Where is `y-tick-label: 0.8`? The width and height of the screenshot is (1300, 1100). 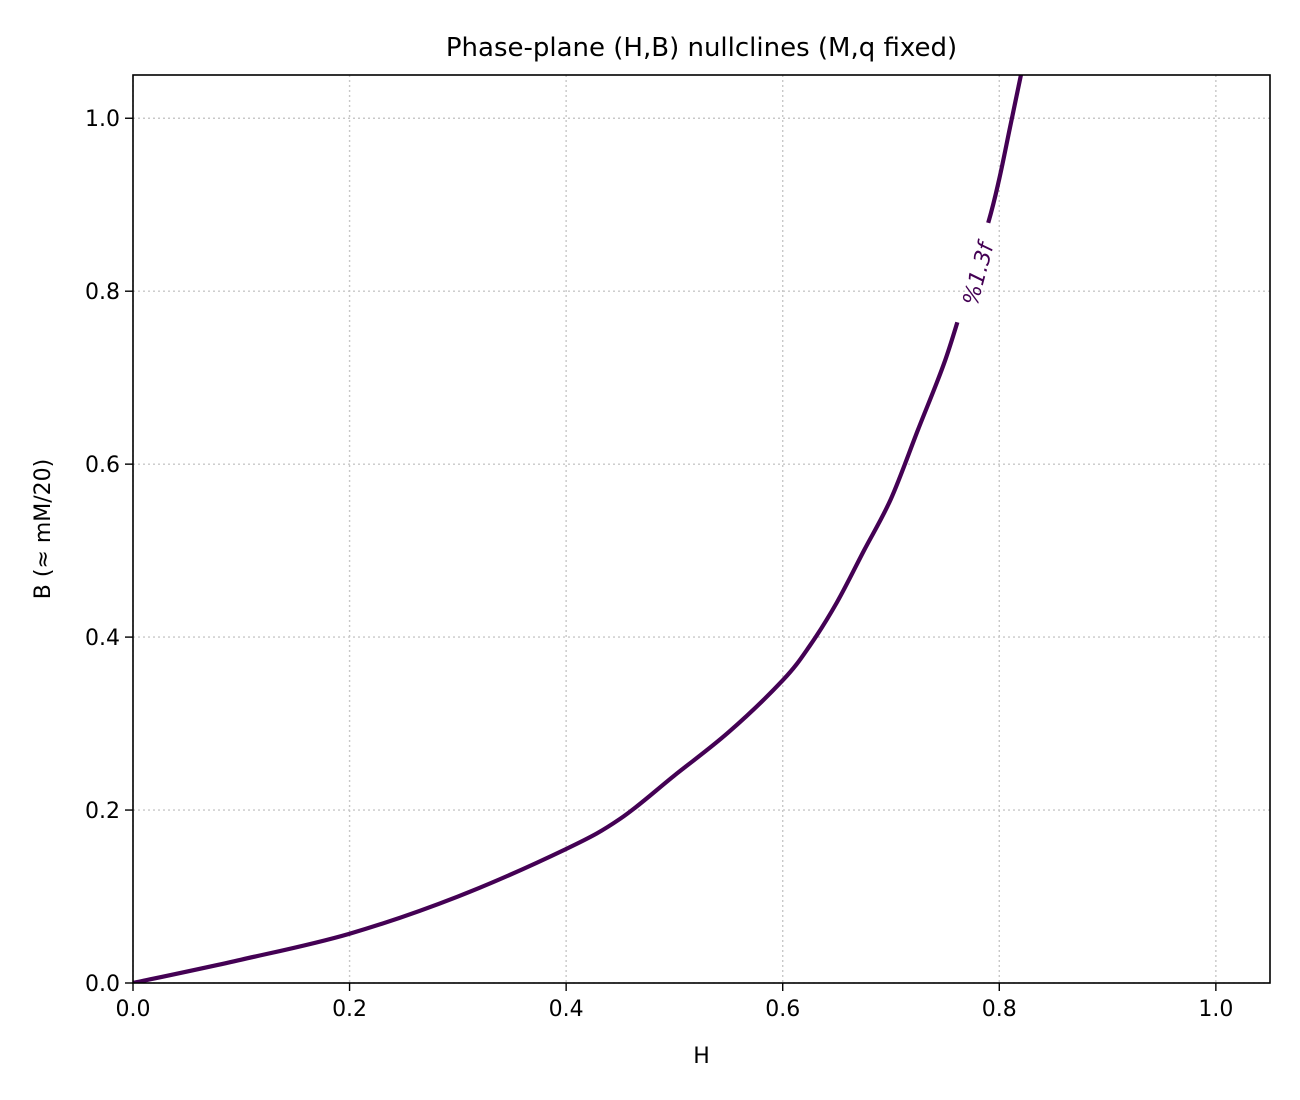 y-tick-label: 0.8 is located at coordinates (102, 292).